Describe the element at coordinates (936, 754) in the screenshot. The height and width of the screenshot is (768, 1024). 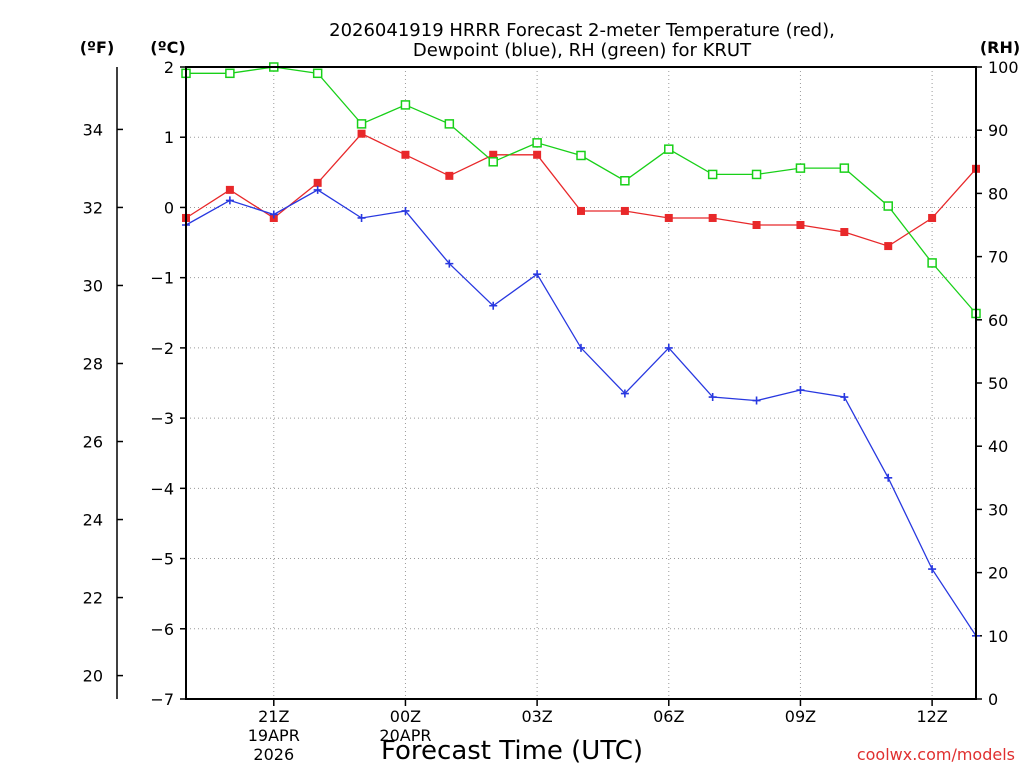
I see `credit-text: coolwx.com/models` at that location.